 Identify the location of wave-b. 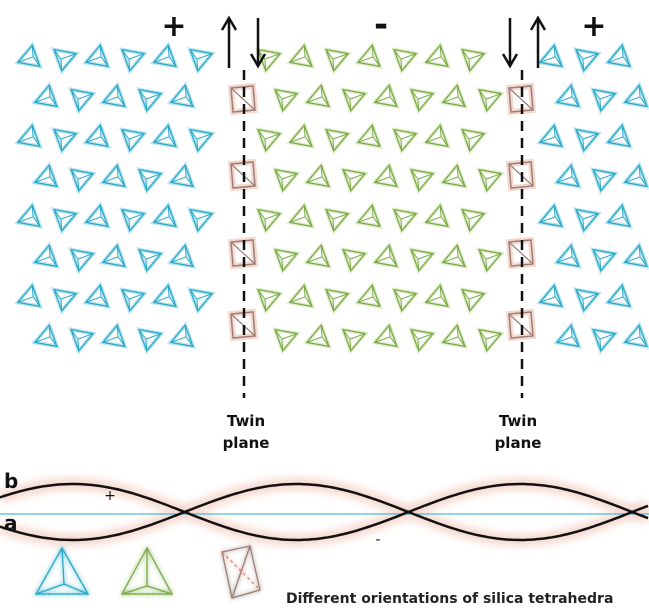
(324, 512).